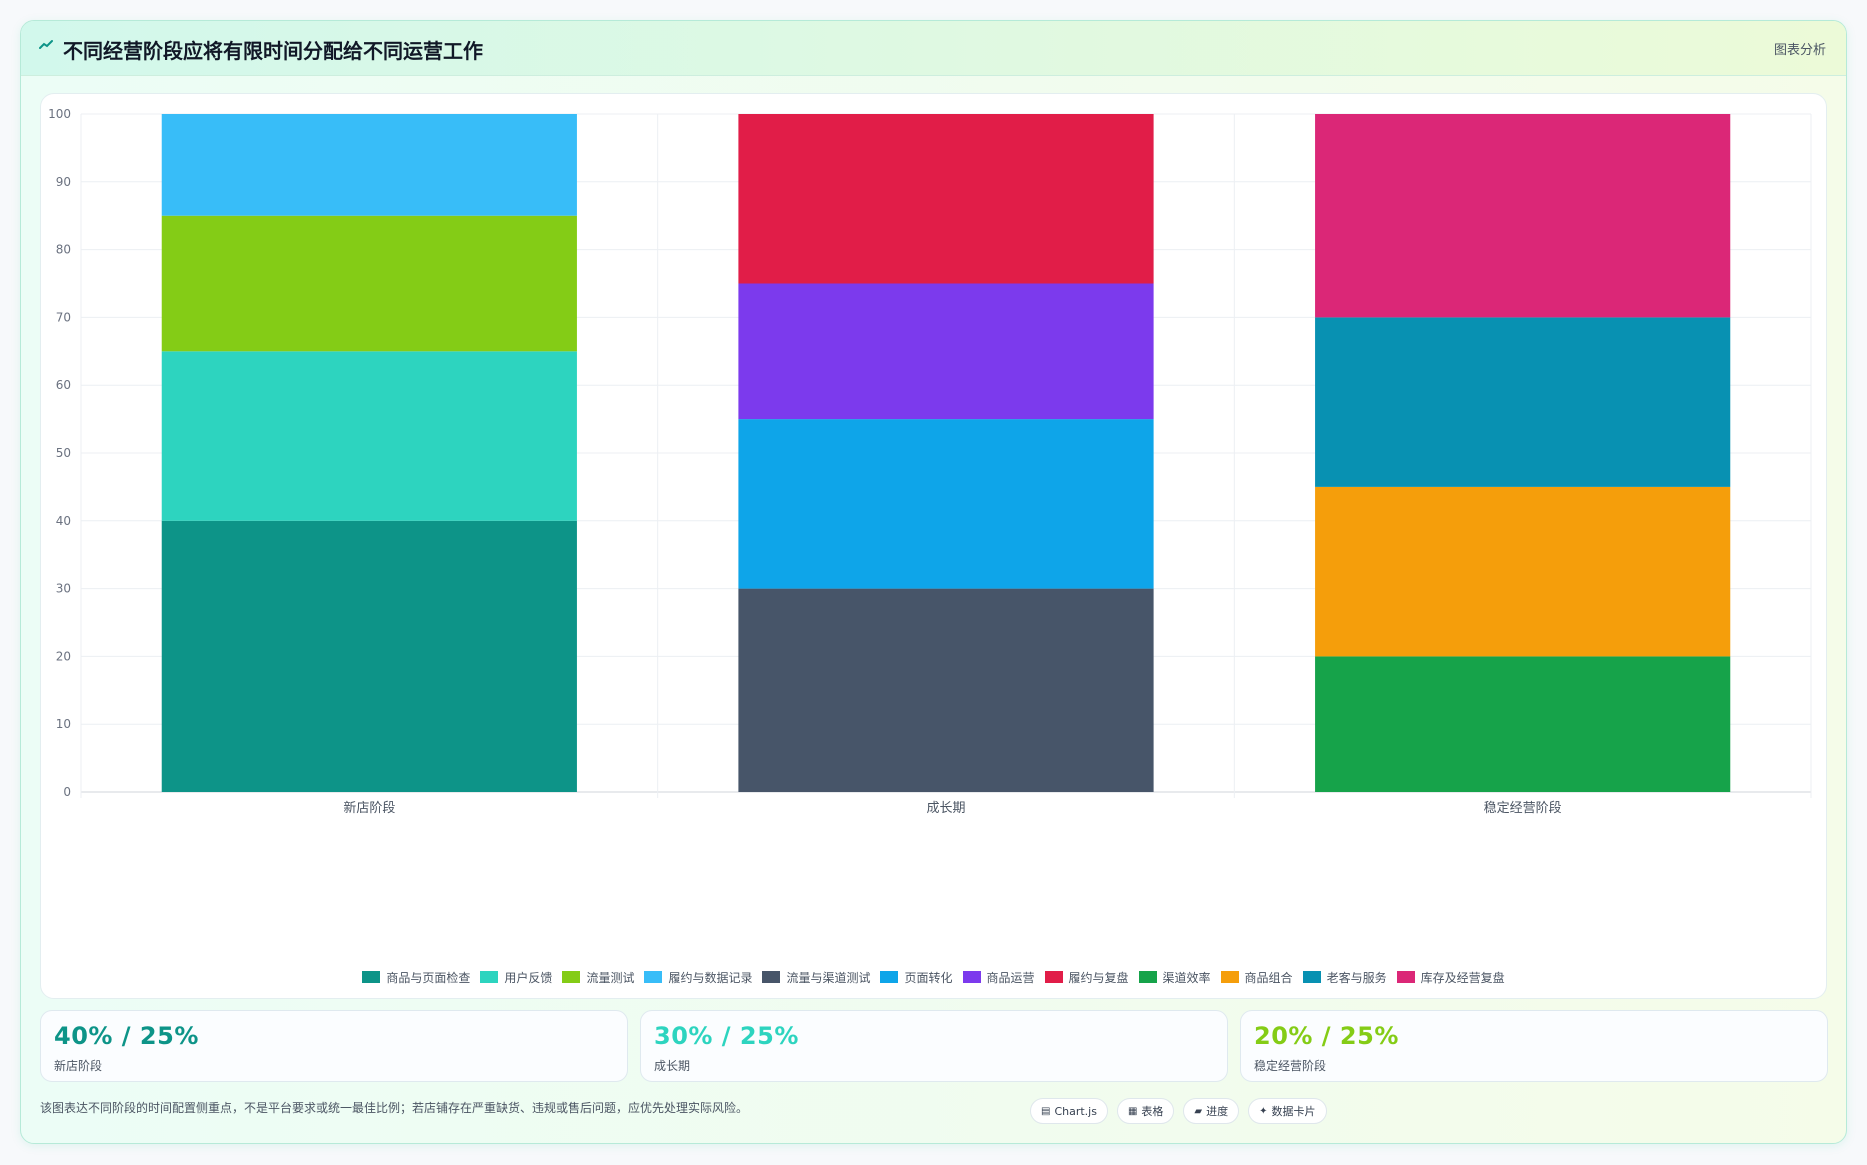 This screenshot has width=1867, height=1165. I want to click on y-tick-label: 80, so click(63, 250).